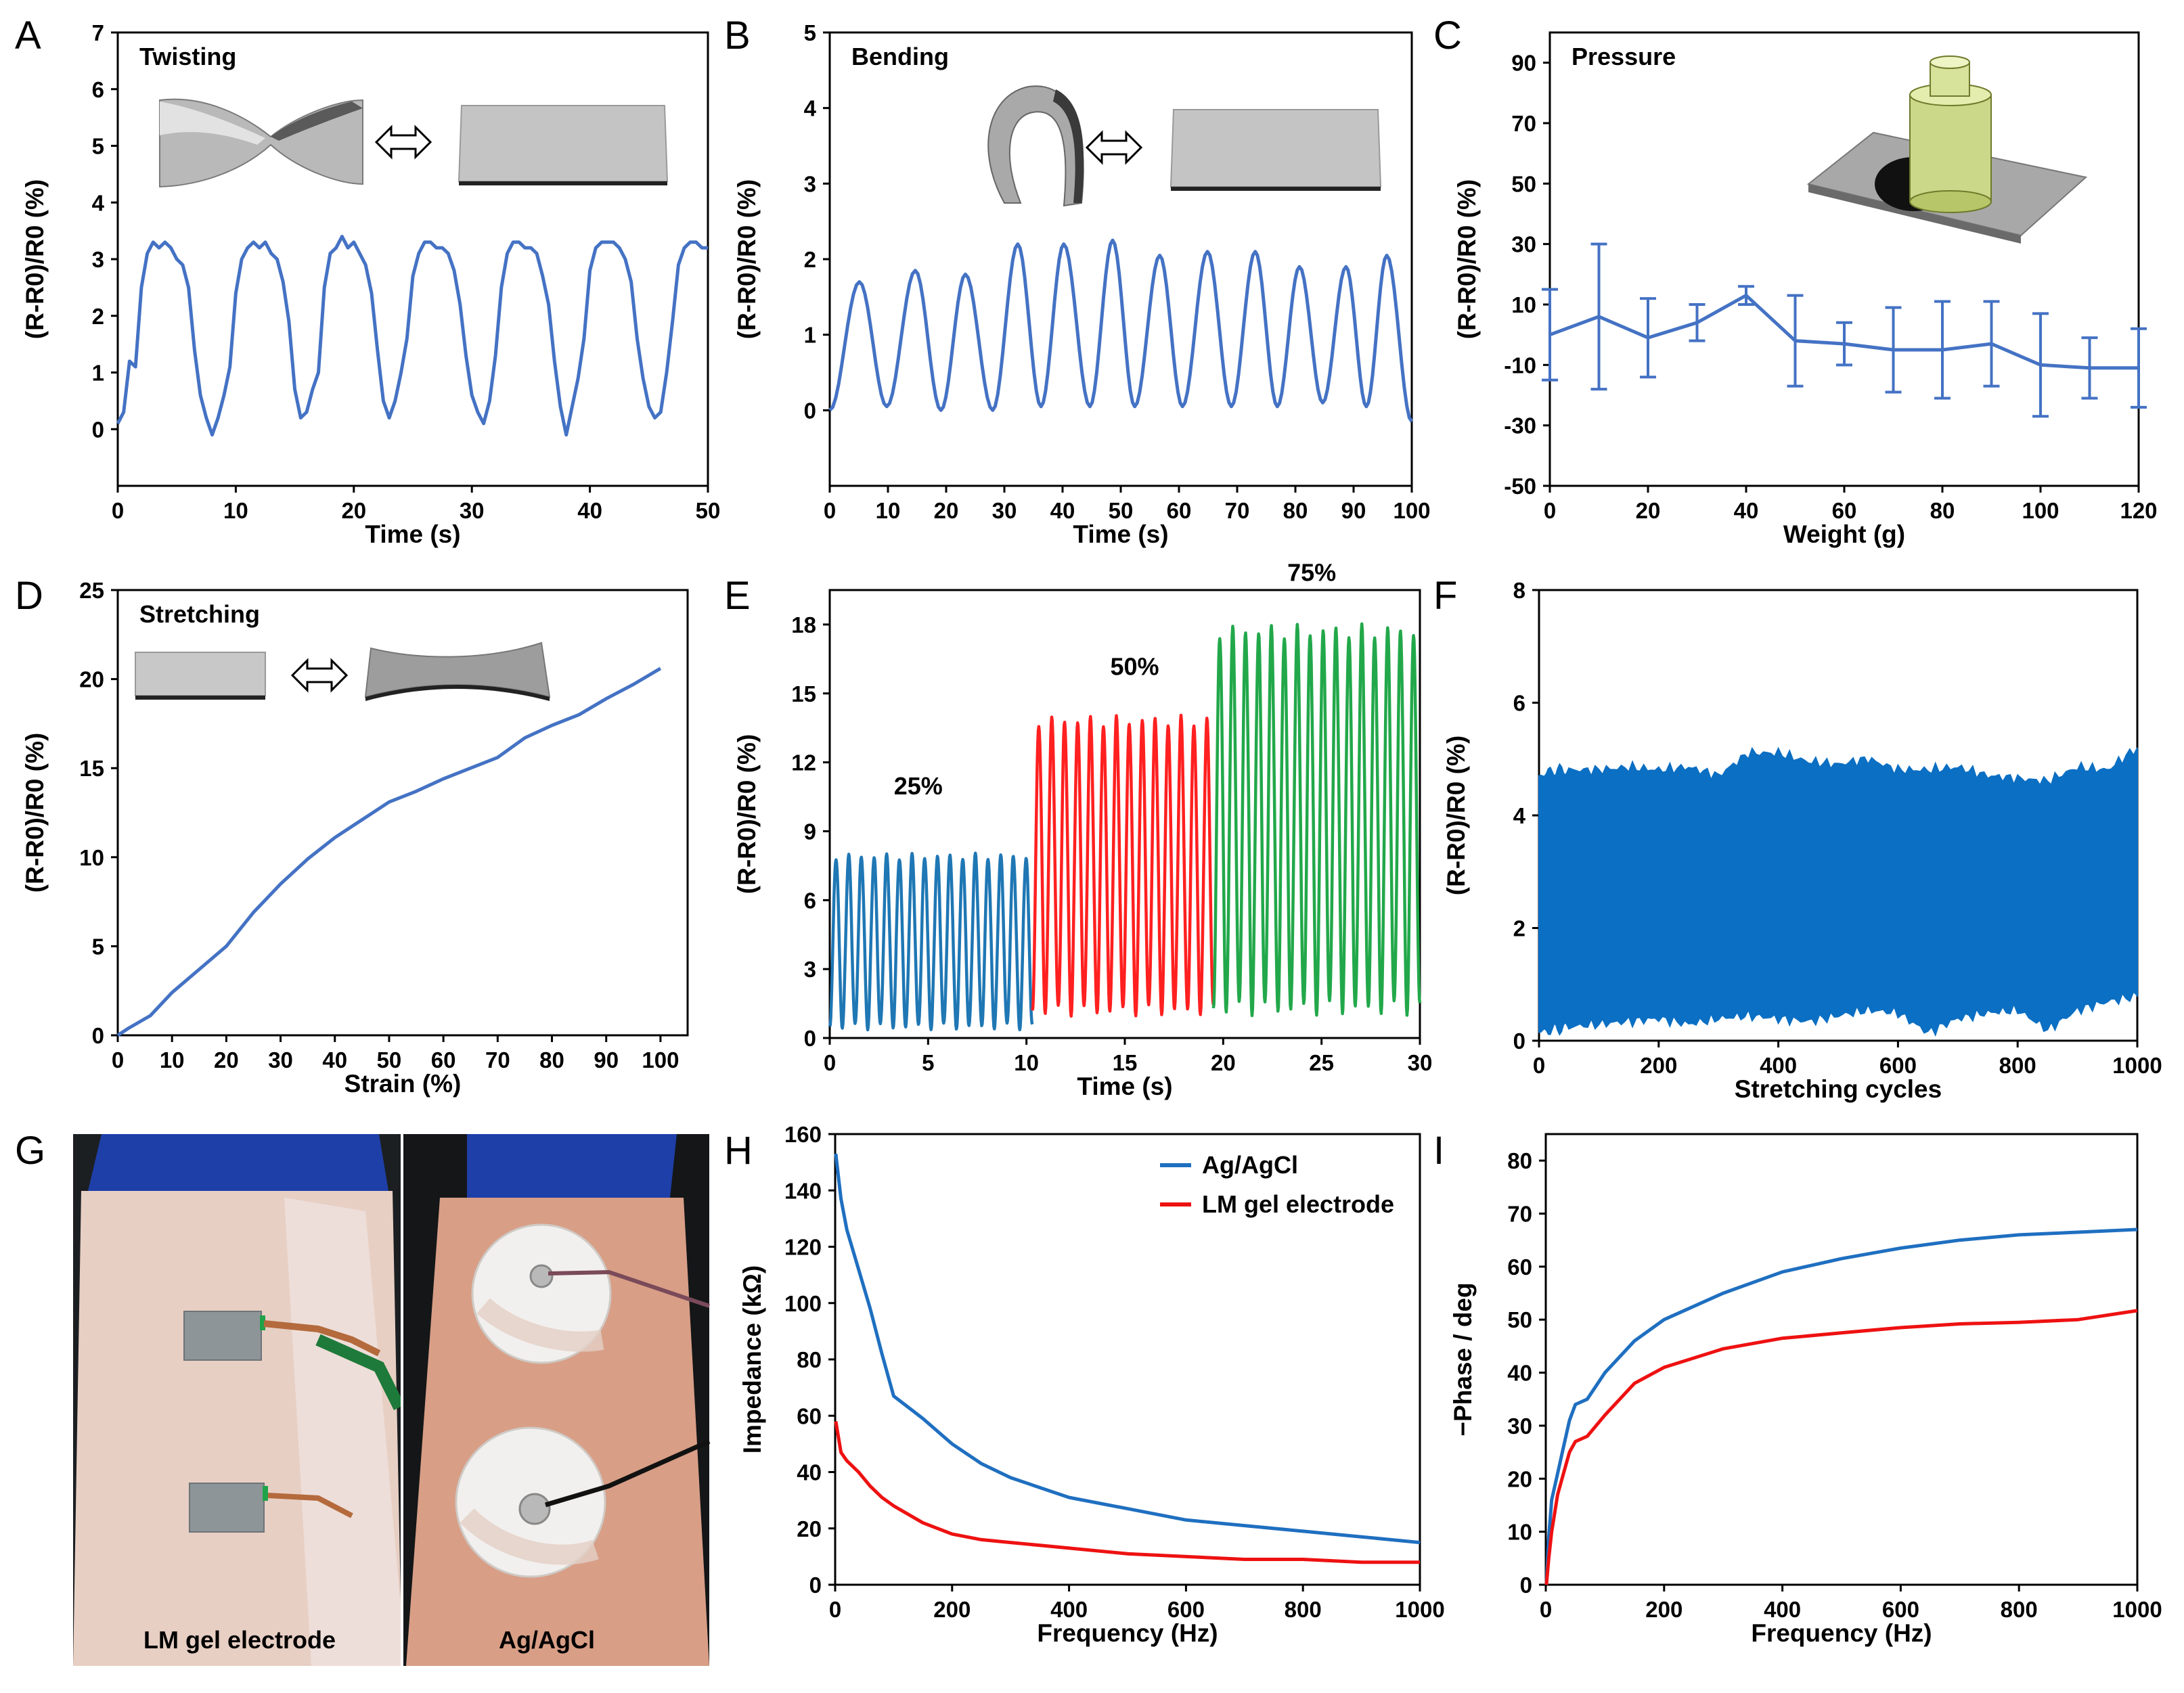 This screenshot has width=2184, height=1693. Describe the element at coordinates (1114, 147) in the screenshot. I see `inset-double-arrow-b` at that location.